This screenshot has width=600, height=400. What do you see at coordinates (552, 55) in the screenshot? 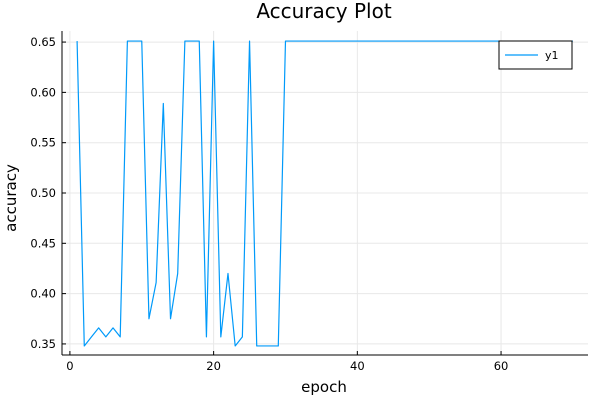
I see `legend-label-y1: y1` at bounding box center [552, 55].